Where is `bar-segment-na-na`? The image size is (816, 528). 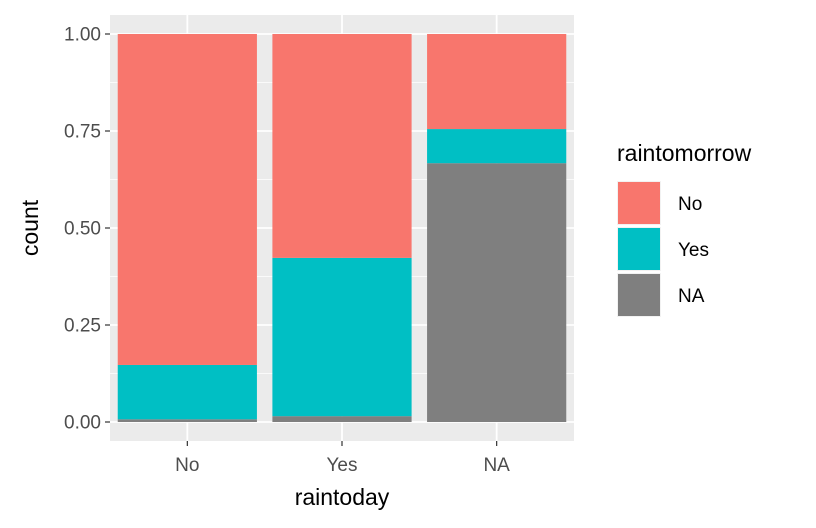 bar-segment-na-na is located at coordinates (497, 293).